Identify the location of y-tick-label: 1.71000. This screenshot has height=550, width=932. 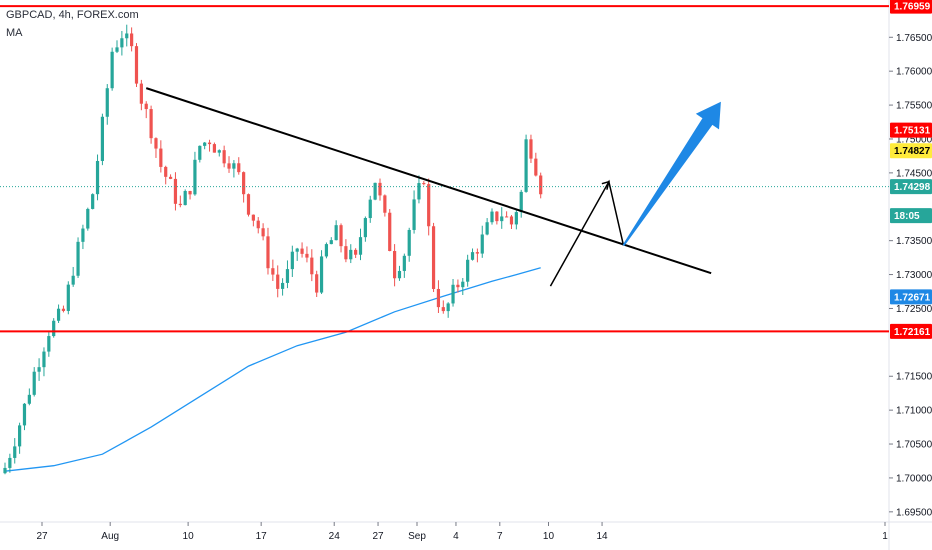
(914, 411).